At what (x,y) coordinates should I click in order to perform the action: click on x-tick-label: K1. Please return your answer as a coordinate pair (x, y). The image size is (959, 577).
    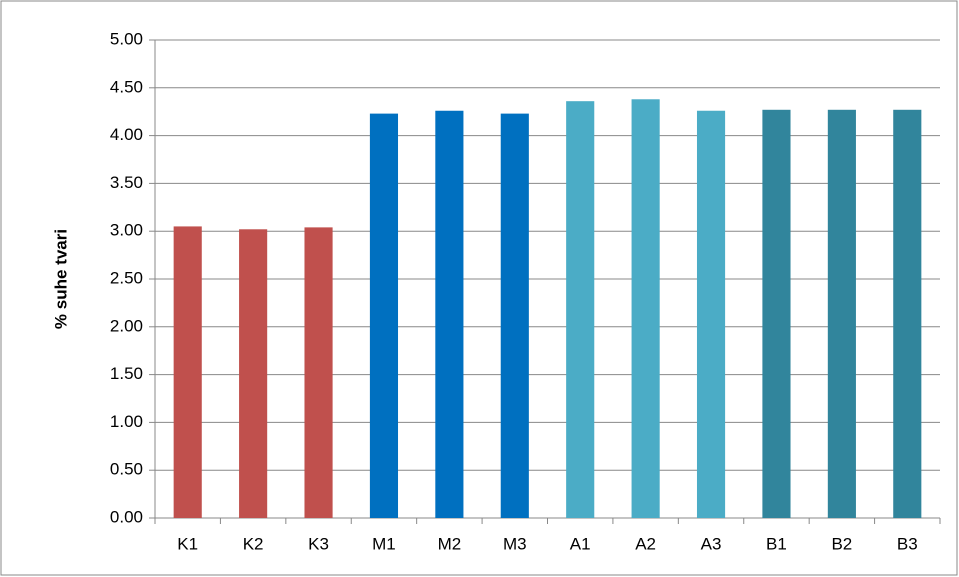
    Looking at the image, I should click on (187, 543).